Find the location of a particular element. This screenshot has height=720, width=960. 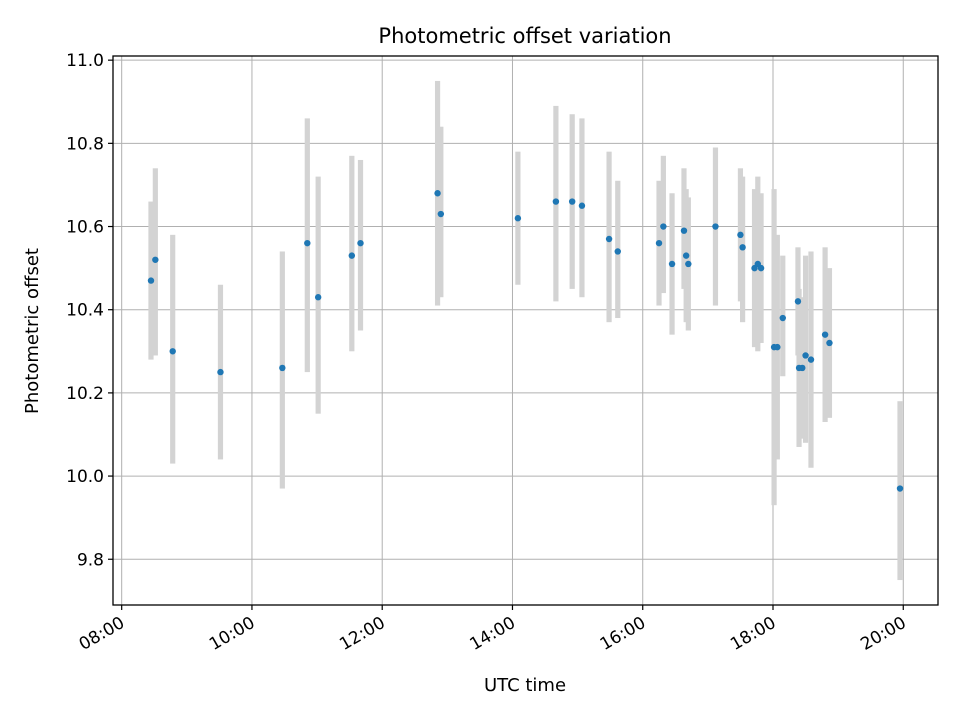

y-tick-label: 11.0 is located at coordinates (85, 61).